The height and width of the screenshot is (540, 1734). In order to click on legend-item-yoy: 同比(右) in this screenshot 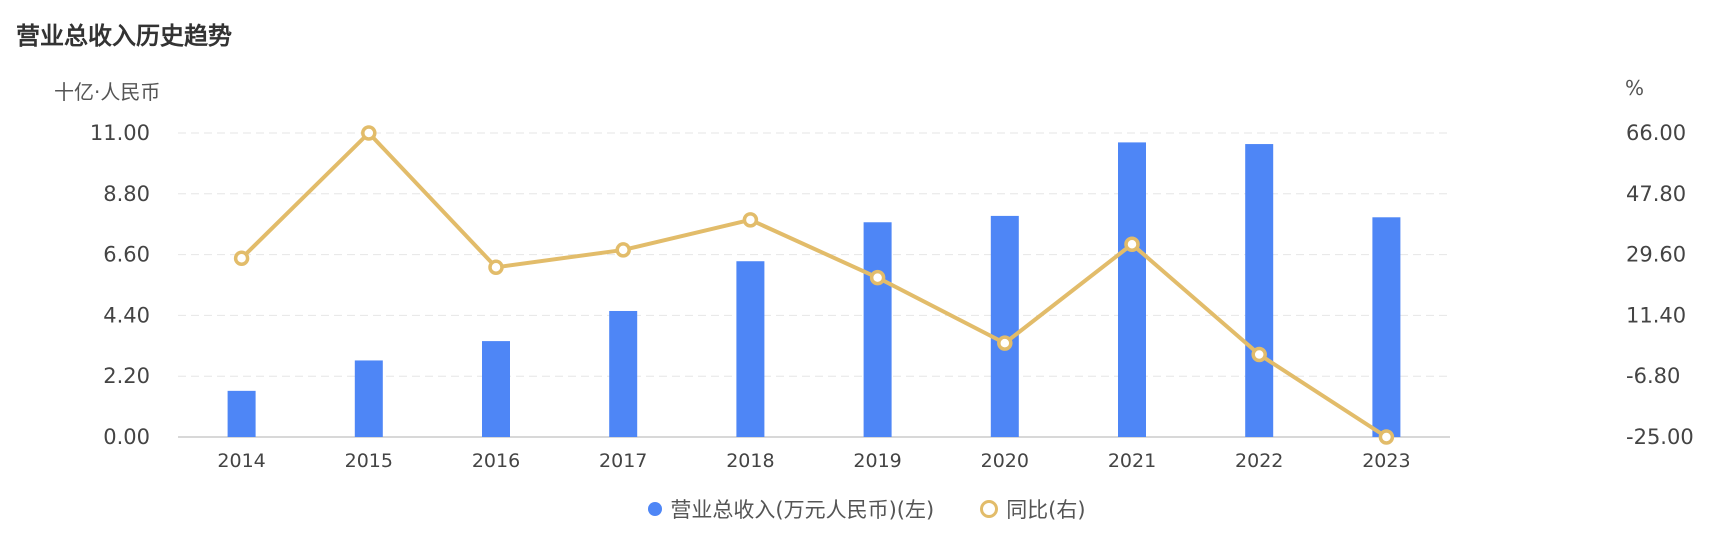, I will do `click(1033, 509)`.